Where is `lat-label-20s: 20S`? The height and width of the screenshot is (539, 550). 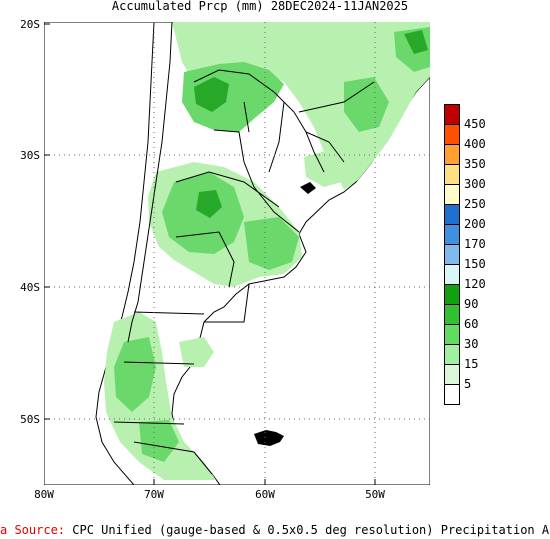 lat-label-20s: 20S is located at coordinates (30, 24).